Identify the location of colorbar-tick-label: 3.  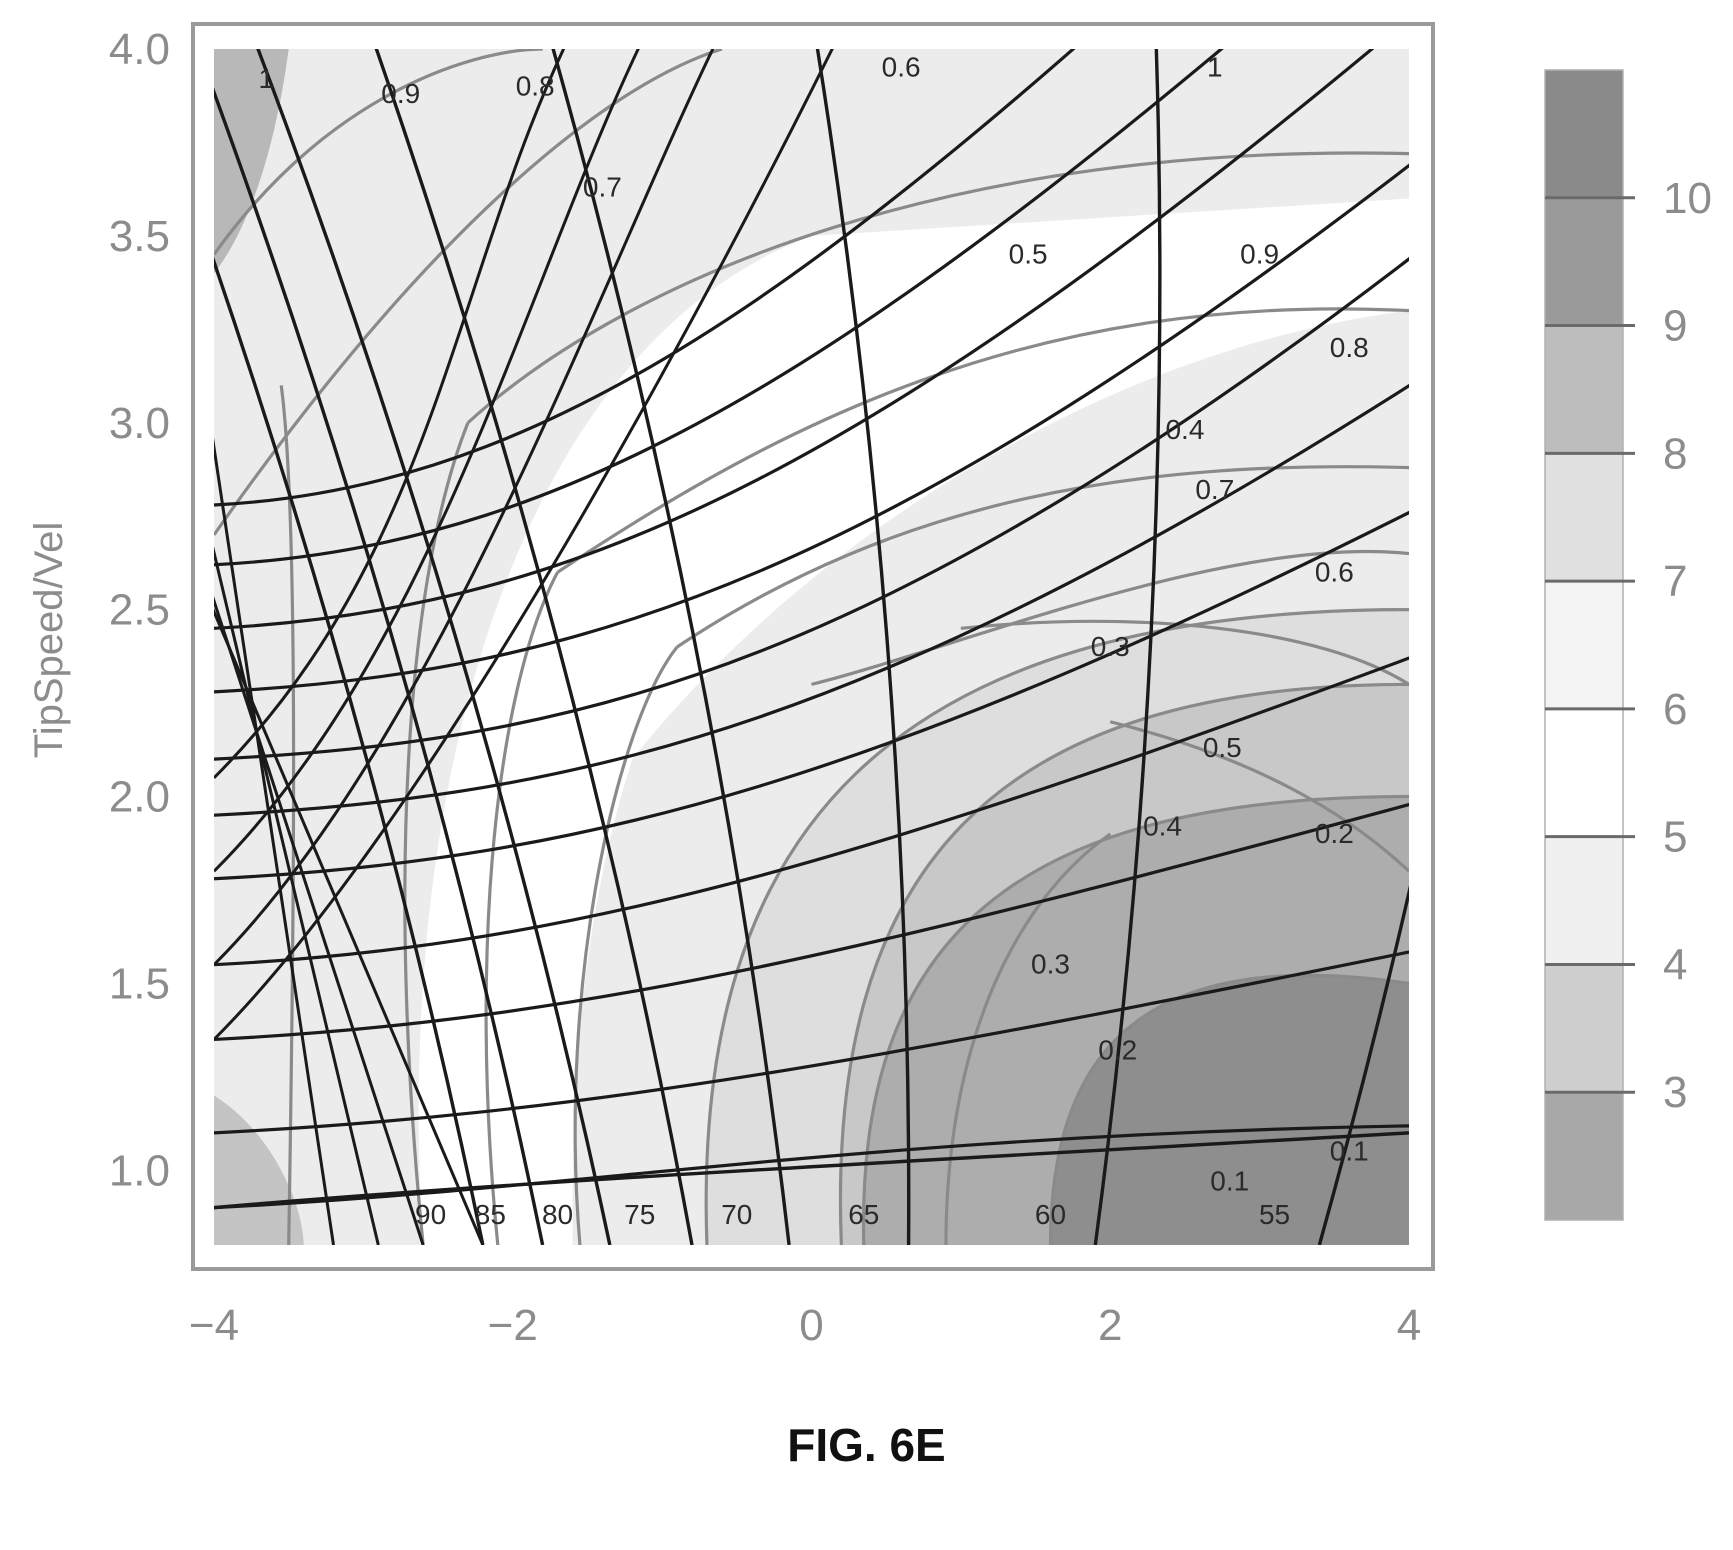
(1675, 1092).